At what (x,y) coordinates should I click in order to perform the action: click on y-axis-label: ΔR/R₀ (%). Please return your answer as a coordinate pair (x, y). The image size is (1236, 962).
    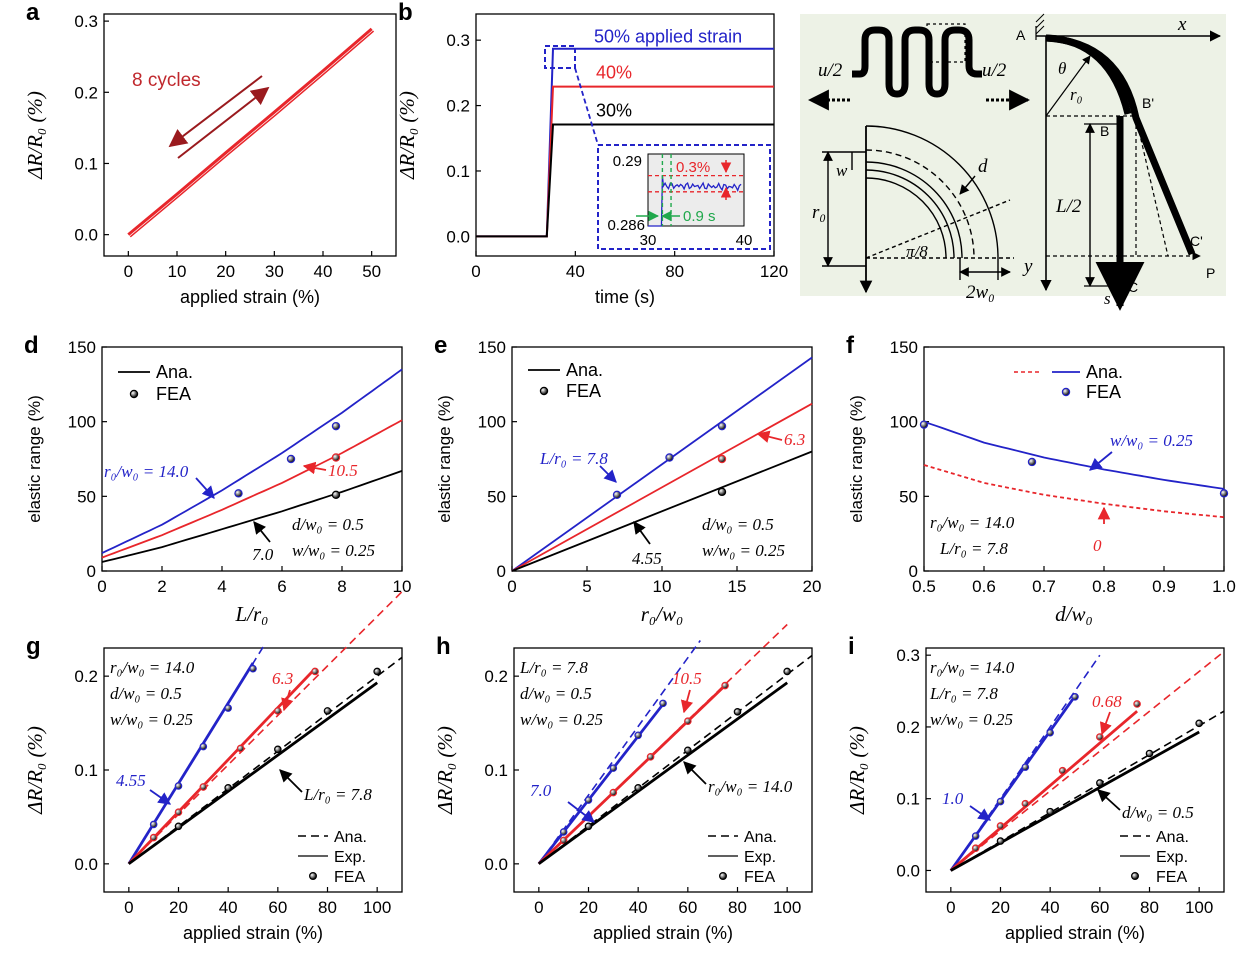
    Looking at the image, I should click on (407, 135).